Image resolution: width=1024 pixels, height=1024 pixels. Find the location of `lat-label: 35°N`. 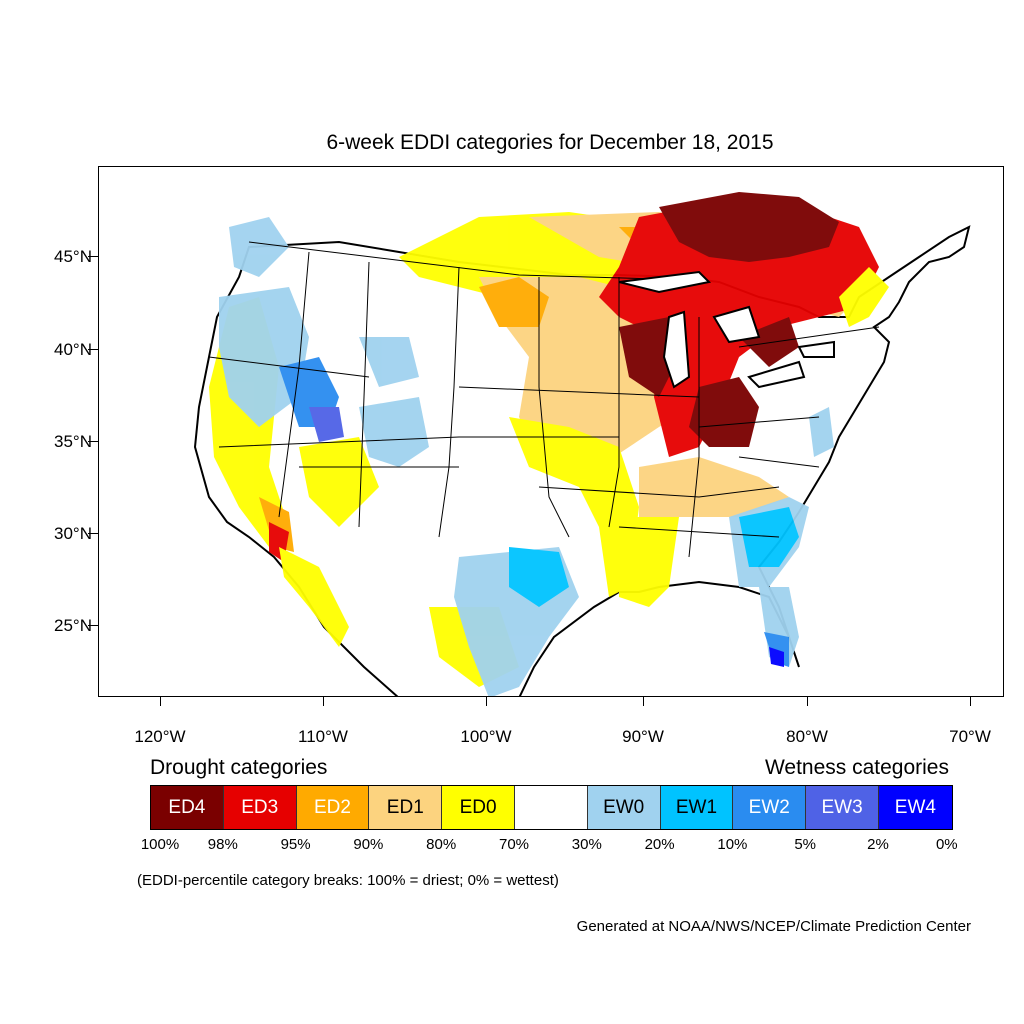

lat-label: 35°N is located at coordinates (73, 441).